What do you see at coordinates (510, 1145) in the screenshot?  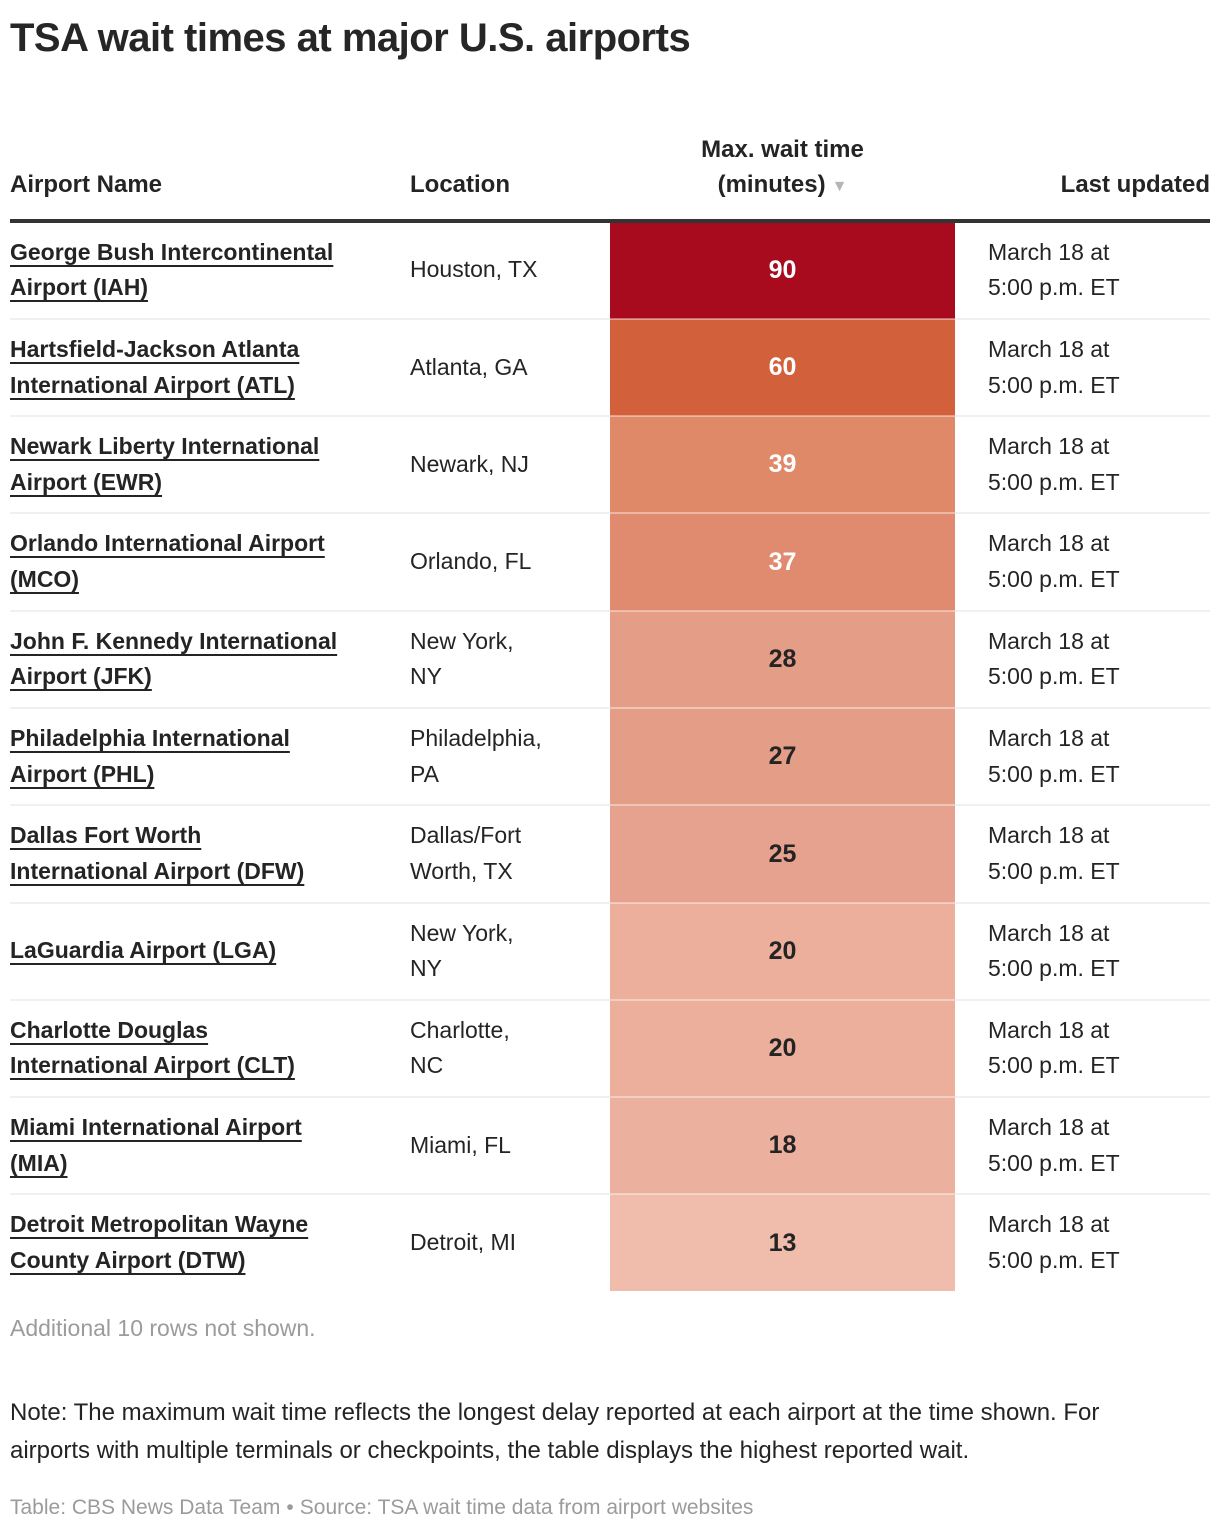 I see `location-cell: Miami, FL` at bounding box center [510, 1145].